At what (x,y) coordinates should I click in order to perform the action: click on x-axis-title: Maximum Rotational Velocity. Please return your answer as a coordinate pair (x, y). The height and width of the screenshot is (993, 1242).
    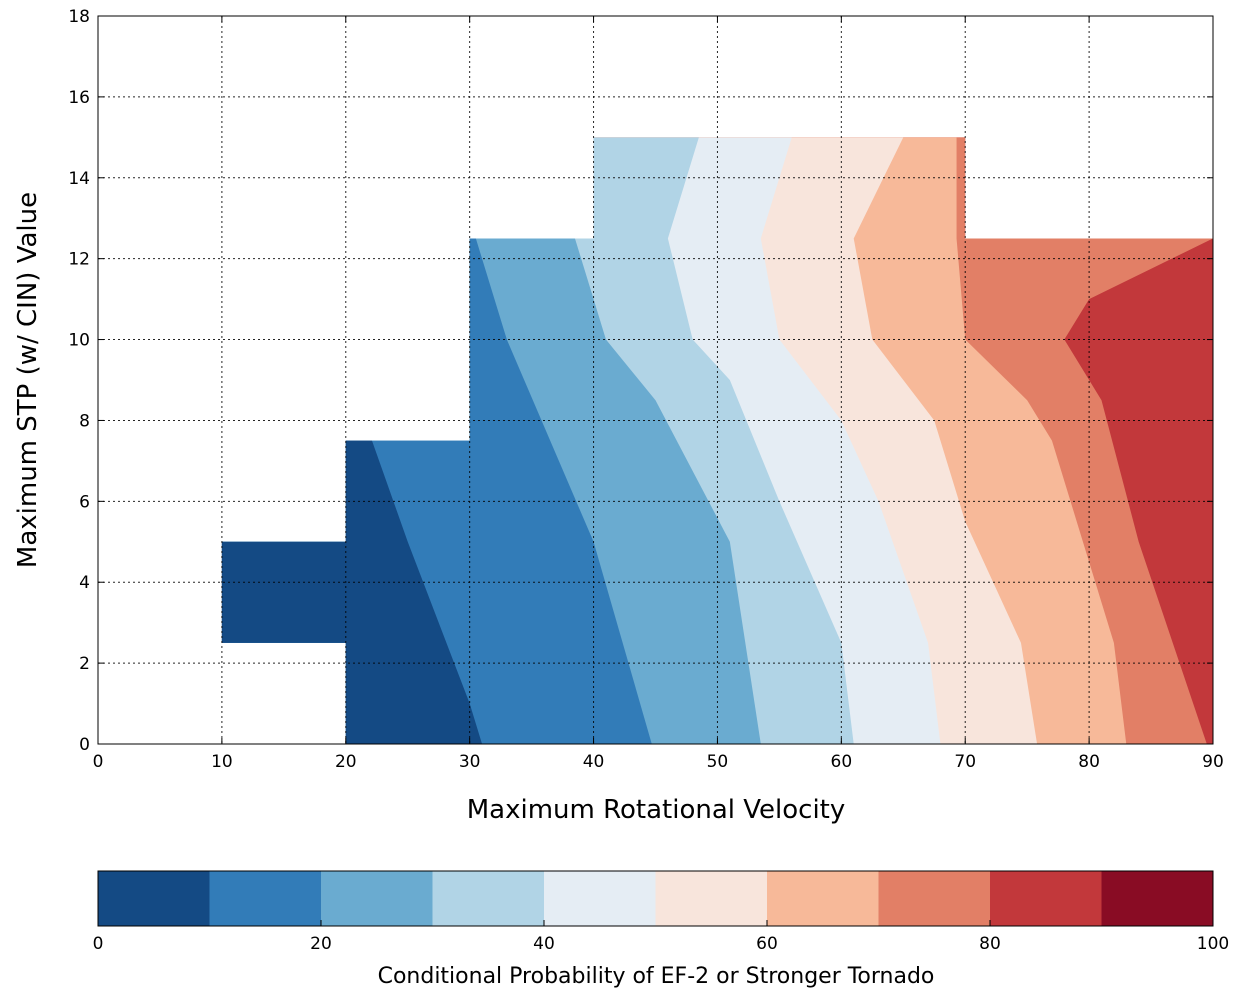
    Looking at the image, I should click on (656, 810).